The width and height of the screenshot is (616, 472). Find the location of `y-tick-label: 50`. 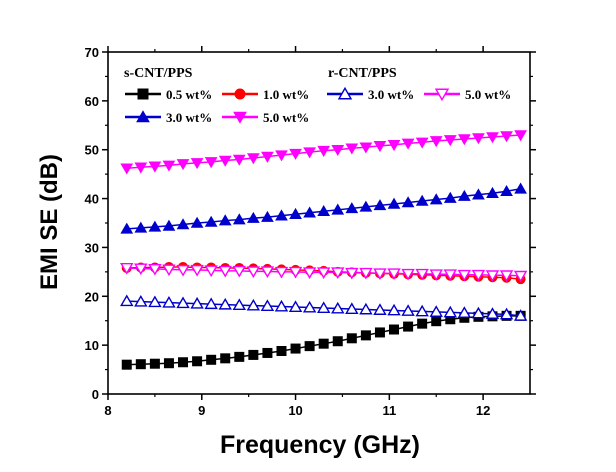

y-tick-label: 50 is located at coordinates (92, 150).